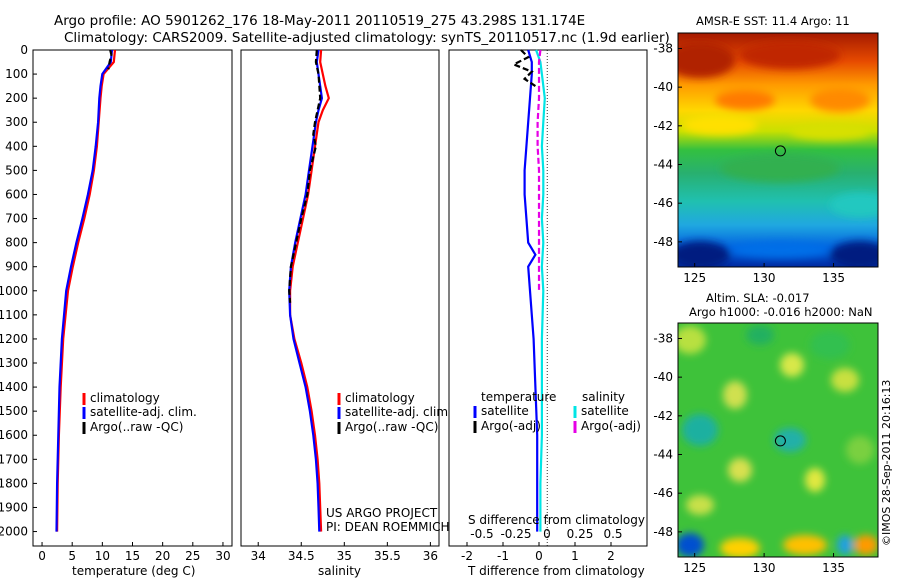  What do you see at coordinates (387, 527) in the screenshot?
I see `pi-annotation: PI: DEAN ROEMMICH` at bounding box center [387, 527].